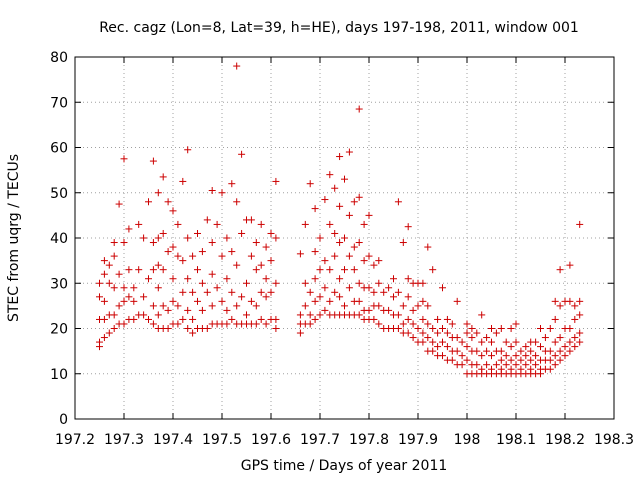 The image size is (640, 480). What do you see at coordinates (418, 440) in the screenshot?
I see `x-tick-label: 197.9` at bounding box center [418, 440].